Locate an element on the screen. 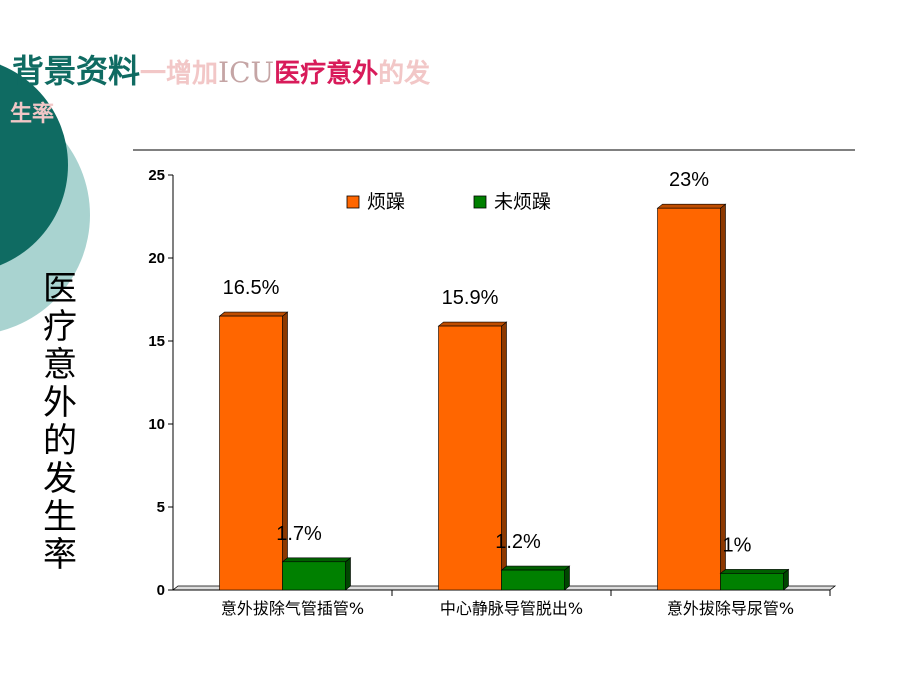  legend-label: 烦躁 is located at coordinates (386, 202).